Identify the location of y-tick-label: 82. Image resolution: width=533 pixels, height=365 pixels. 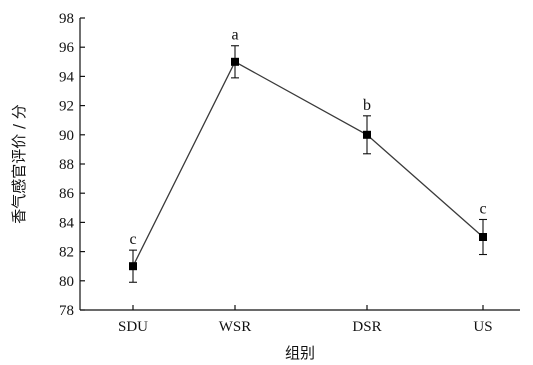
(66, 253).